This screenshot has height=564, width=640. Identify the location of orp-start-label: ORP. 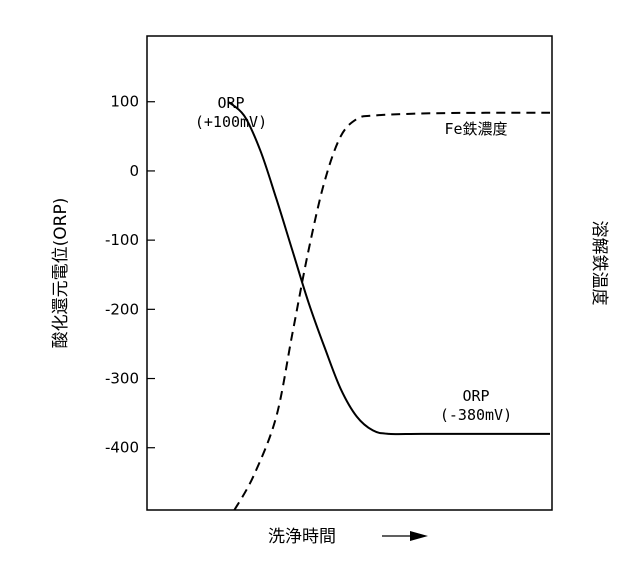
(230, 103).